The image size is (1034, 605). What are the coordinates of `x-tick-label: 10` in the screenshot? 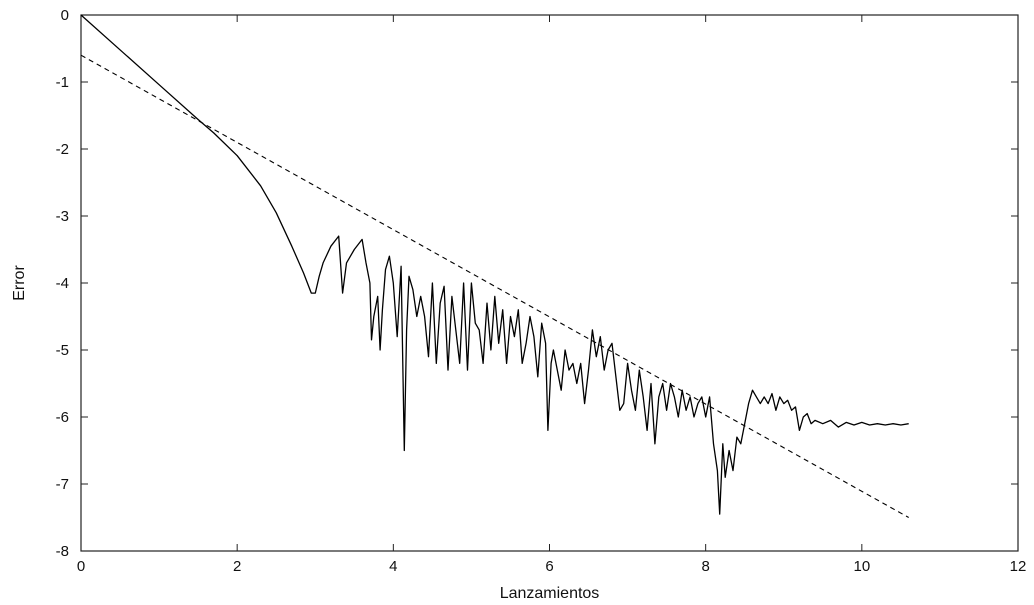 It's located at (861, 566).